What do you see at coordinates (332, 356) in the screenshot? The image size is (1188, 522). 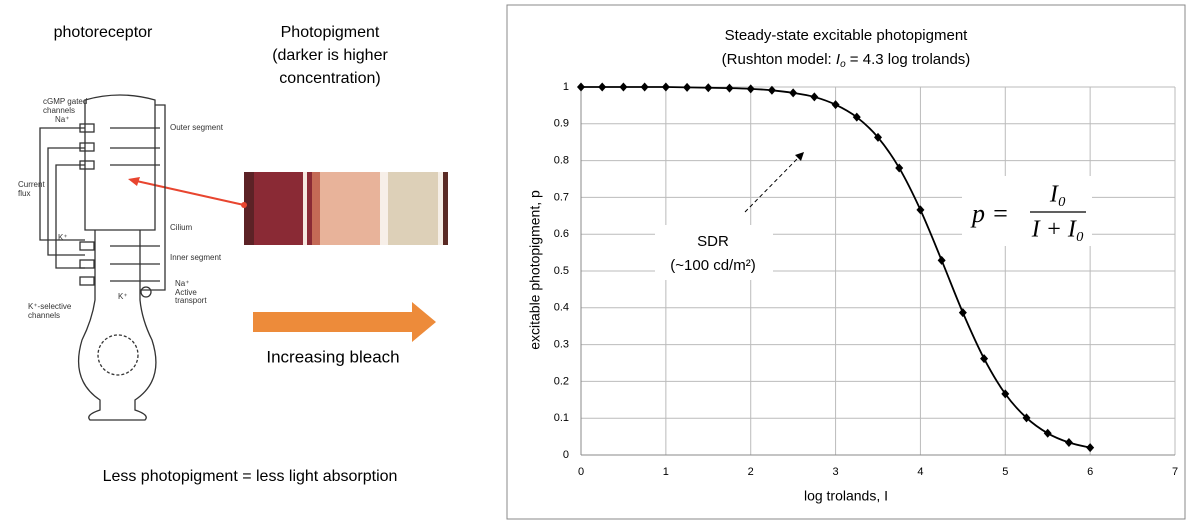 I see `bleach-label: Increasing bleach` at bounding box center [332, 356].